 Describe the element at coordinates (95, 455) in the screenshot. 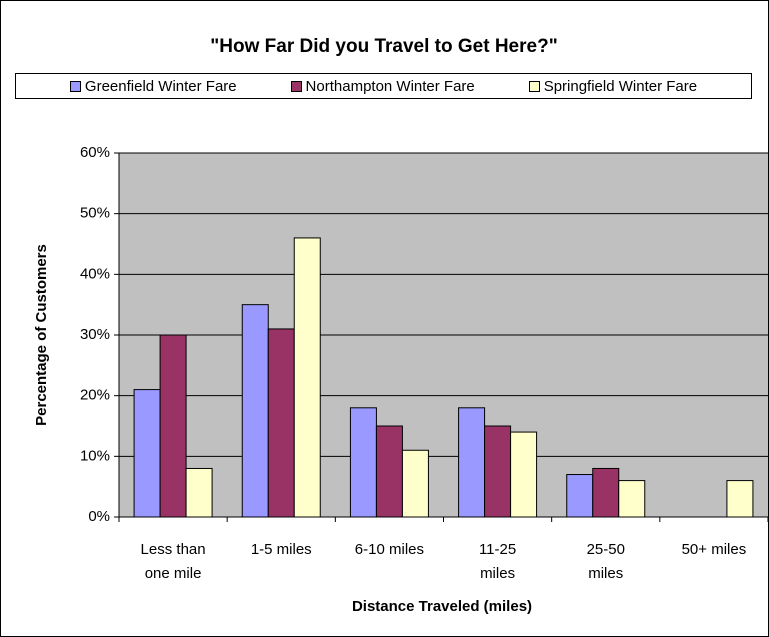

I see `y-tick-label: 10%` at that location.